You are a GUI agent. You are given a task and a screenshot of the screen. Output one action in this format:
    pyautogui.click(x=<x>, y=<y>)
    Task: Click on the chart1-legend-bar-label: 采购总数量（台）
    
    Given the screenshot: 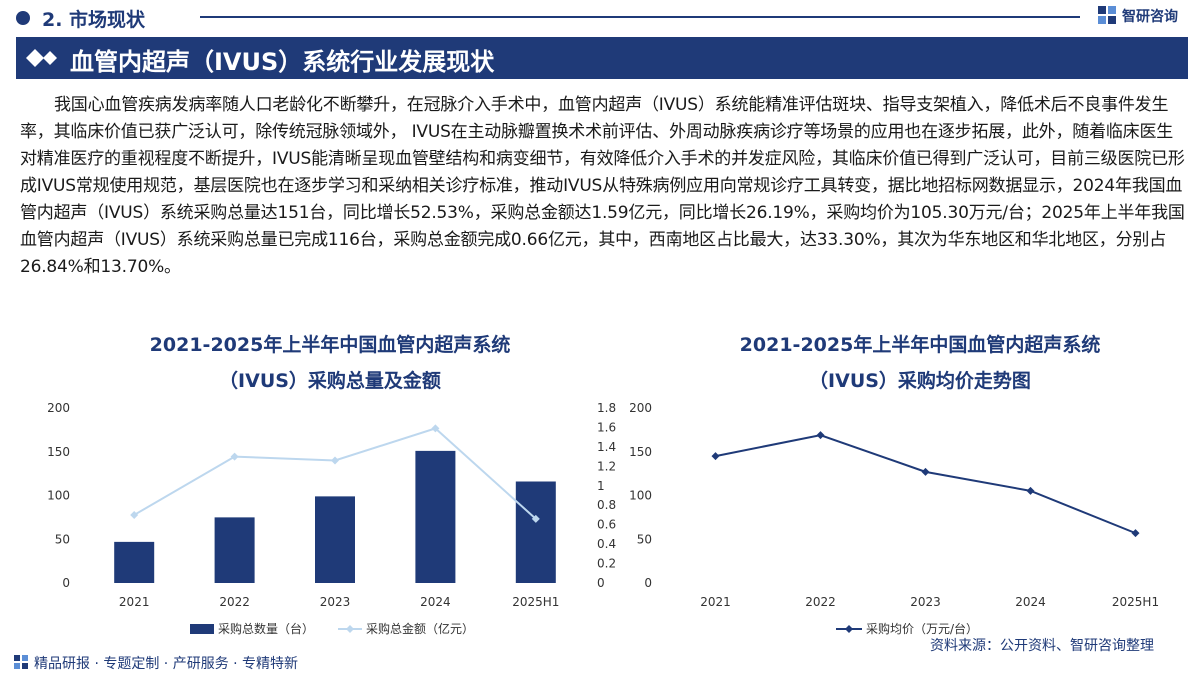 What is the action you would take?
    pyautogui.click(x=266, y=628)
    